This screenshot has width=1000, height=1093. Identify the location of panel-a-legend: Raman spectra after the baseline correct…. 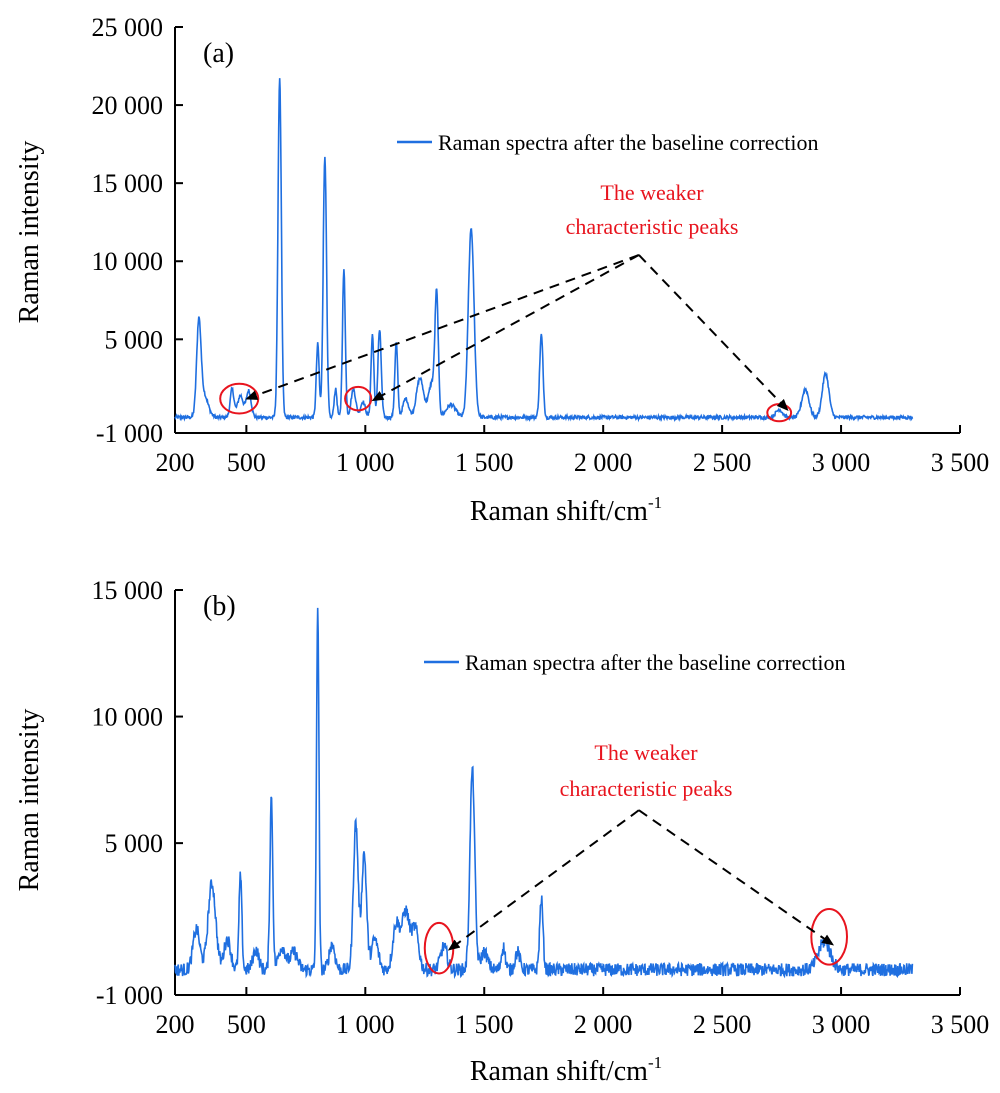
(608, 142).